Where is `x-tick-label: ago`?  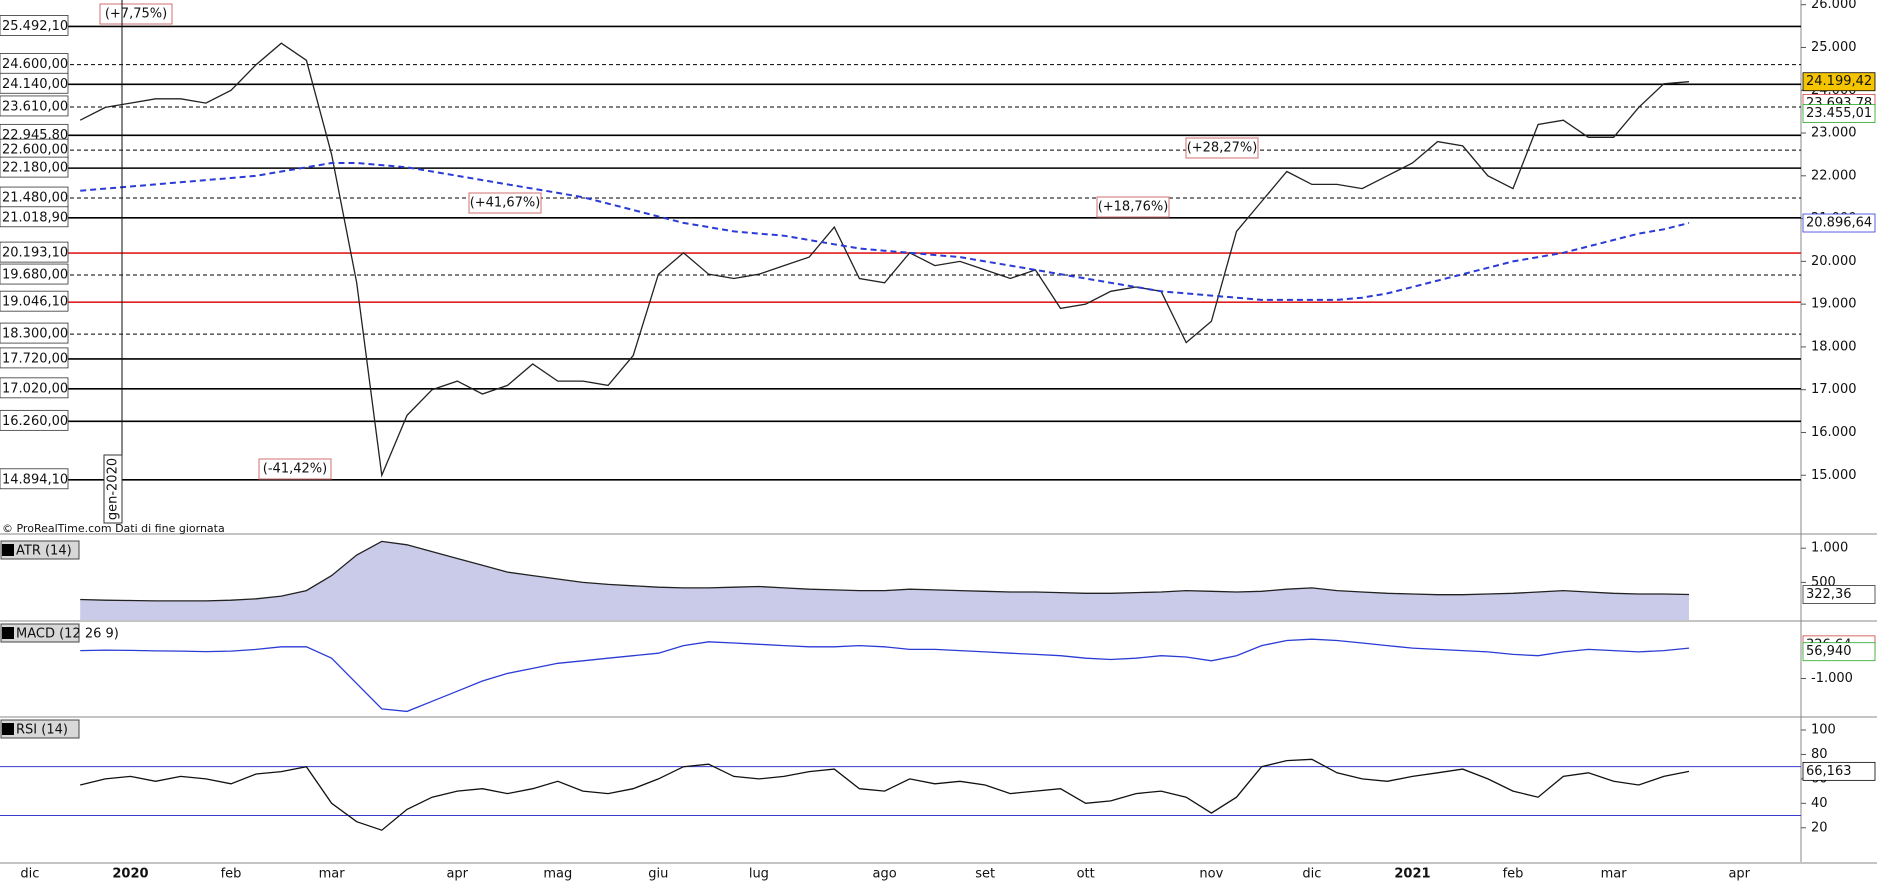
x-tick-label: ago is located at coordinates (884, 874).